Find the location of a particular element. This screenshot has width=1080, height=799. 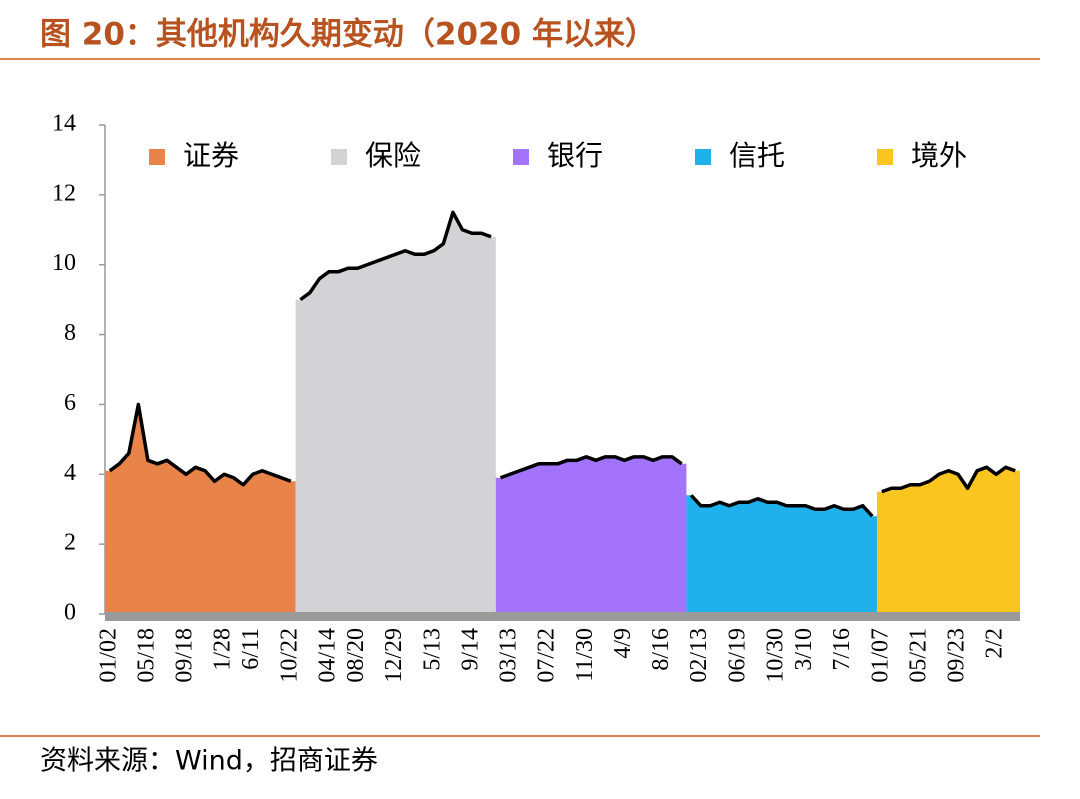

y-tick-label: 0 is located at coordinates (70, 613).